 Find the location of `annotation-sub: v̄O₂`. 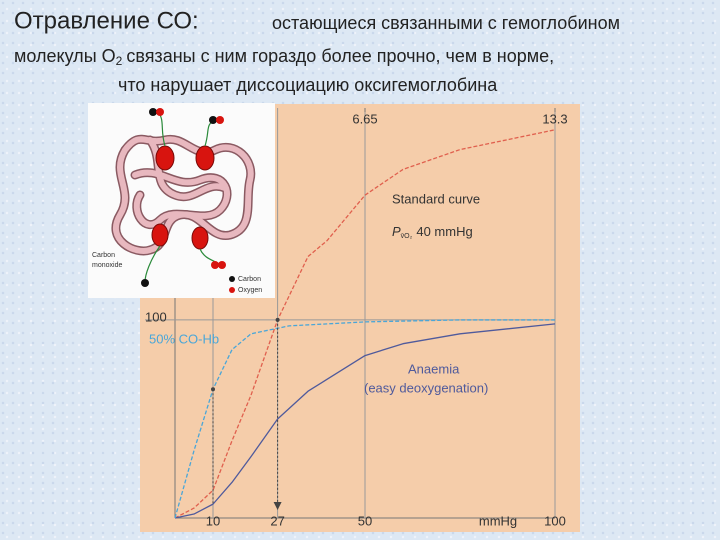

annotation-sub: v̄O₂ is located at coordinates (407, 236).